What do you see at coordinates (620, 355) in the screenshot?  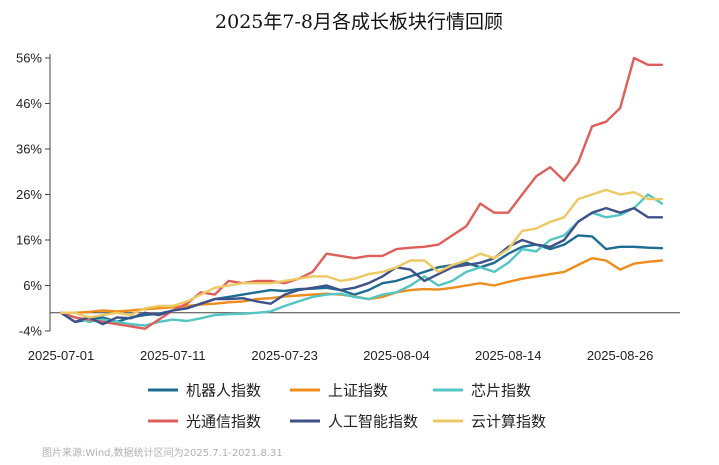 I see `x-tick-label: 2025-08-26` at bounding box center [620, 355].